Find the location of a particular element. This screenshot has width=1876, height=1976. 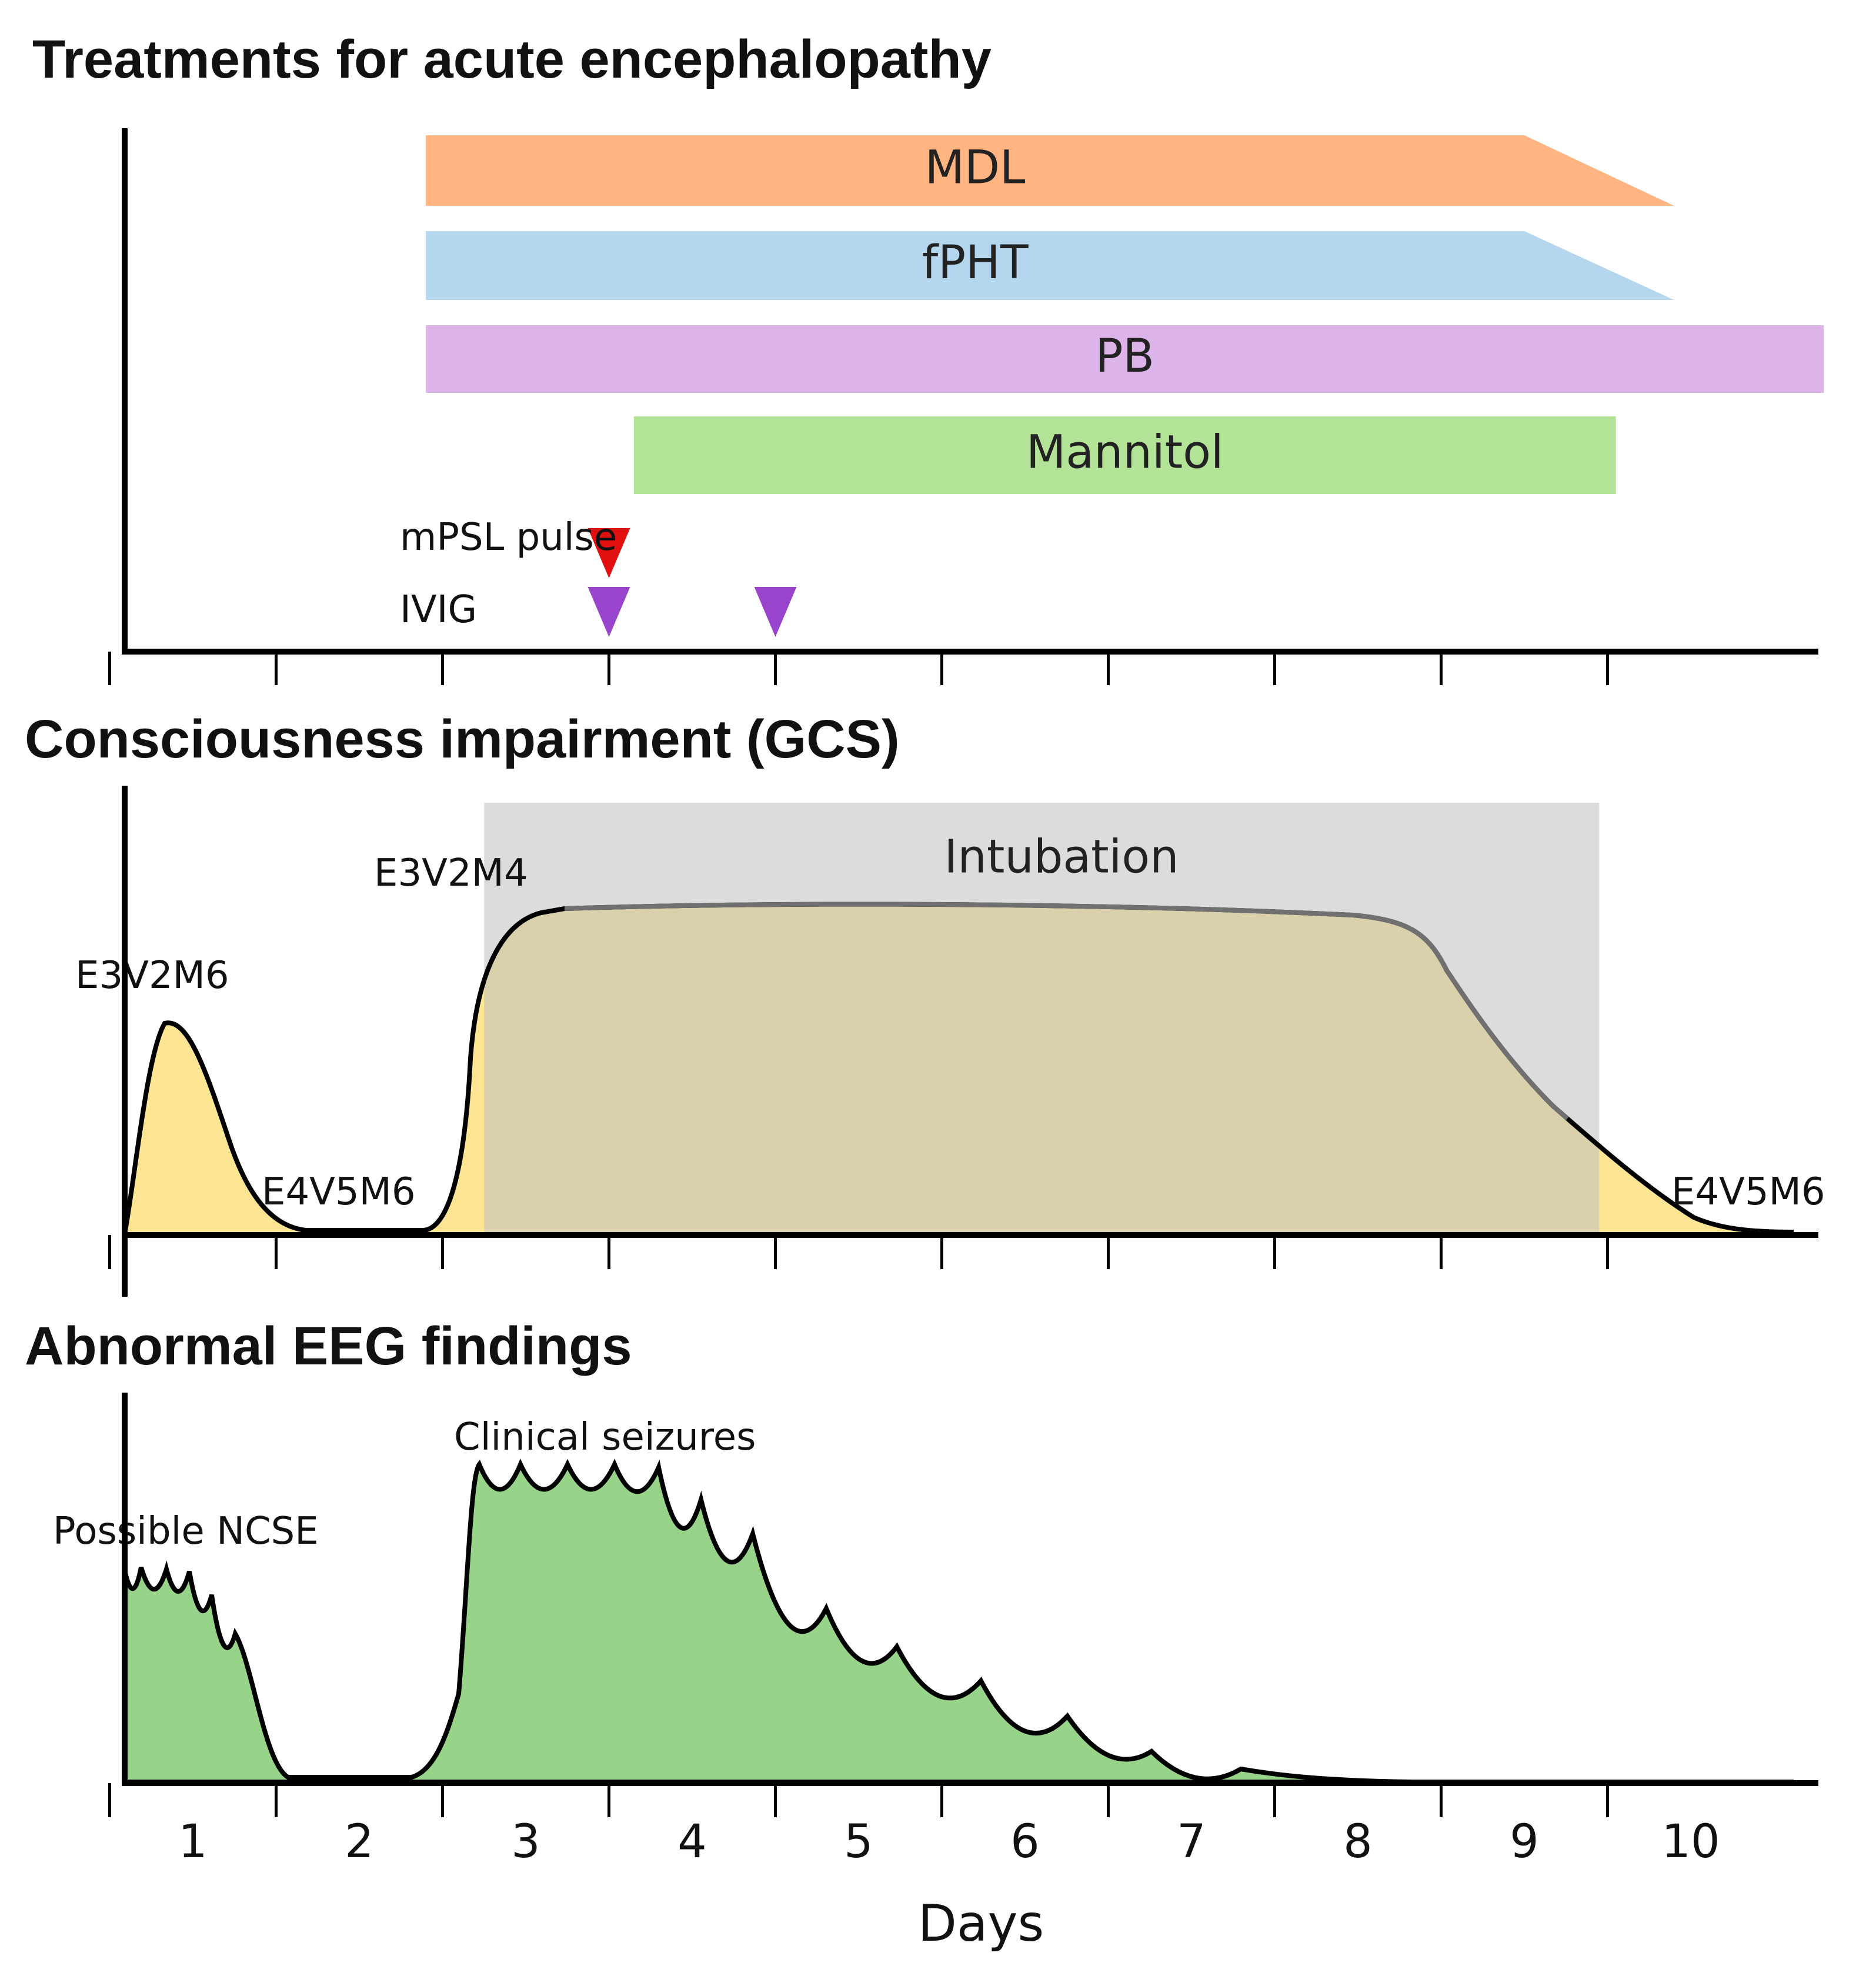

treatment-bar-mannitol is located at coordinates (1124, 455).